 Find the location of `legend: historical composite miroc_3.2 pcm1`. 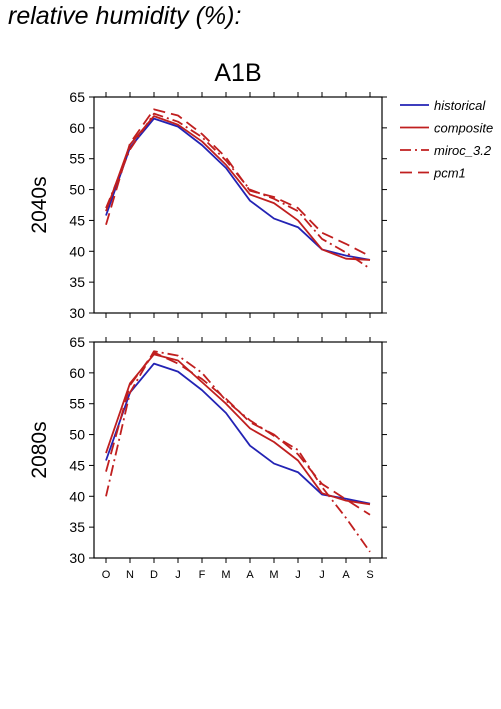

legend: historical composite miroc_3.2 pcm1 is located at coordinates (446, 139).